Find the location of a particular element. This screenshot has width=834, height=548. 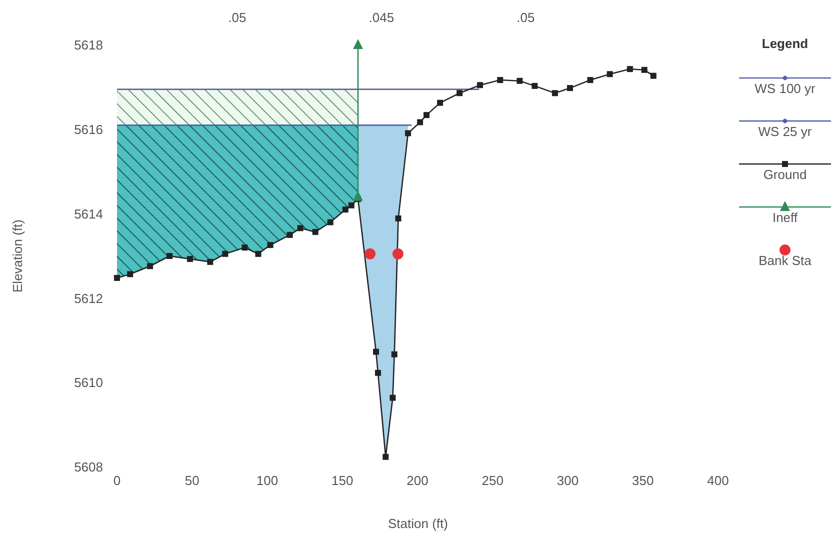

legend-title: Legend is located at coordinates (785, 43).